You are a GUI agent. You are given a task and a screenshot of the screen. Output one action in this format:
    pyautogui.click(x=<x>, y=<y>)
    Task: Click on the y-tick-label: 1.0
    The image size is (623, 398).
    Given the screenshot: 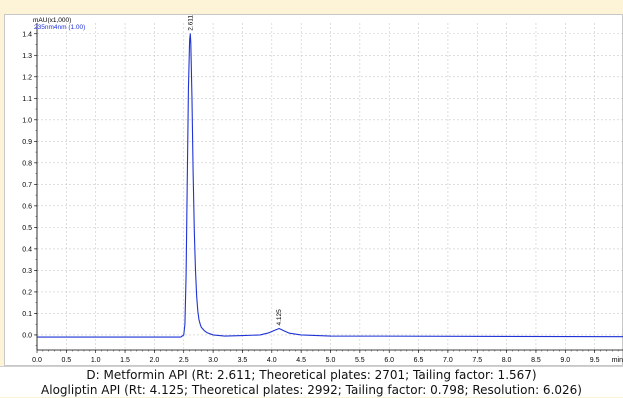 What is the action you would take?
    pyautogui.click(x=27, y=120)
    